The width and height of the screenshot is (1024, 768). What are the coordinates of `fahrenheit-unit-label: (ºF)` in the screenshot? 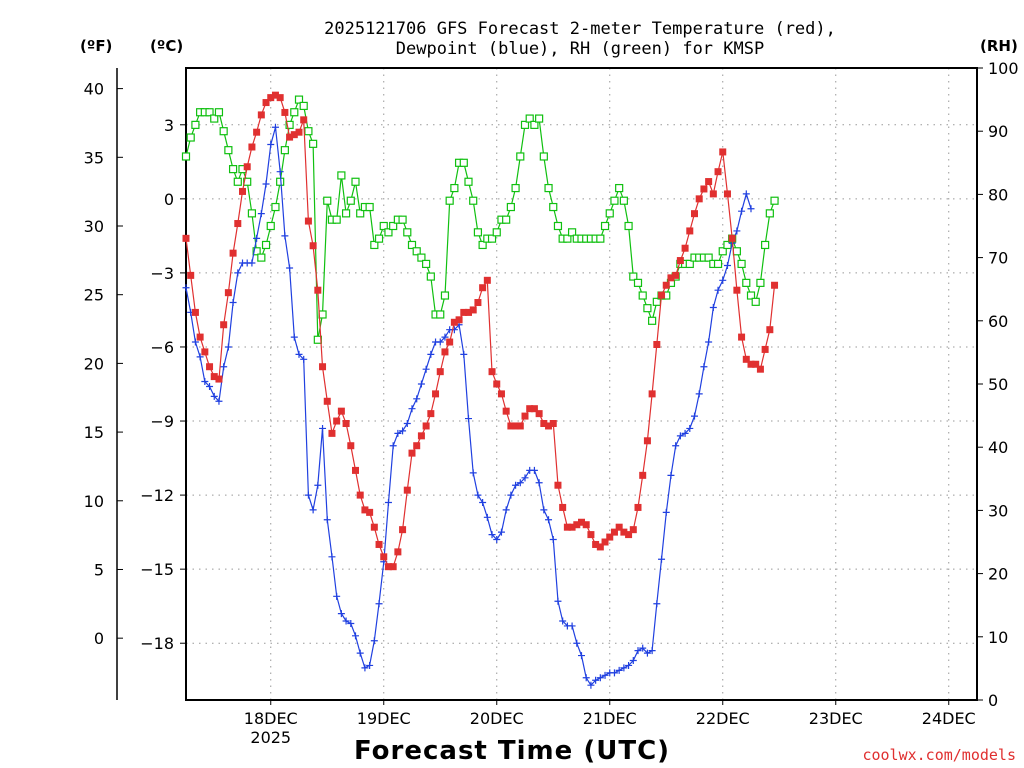 It's located at (96, 46).